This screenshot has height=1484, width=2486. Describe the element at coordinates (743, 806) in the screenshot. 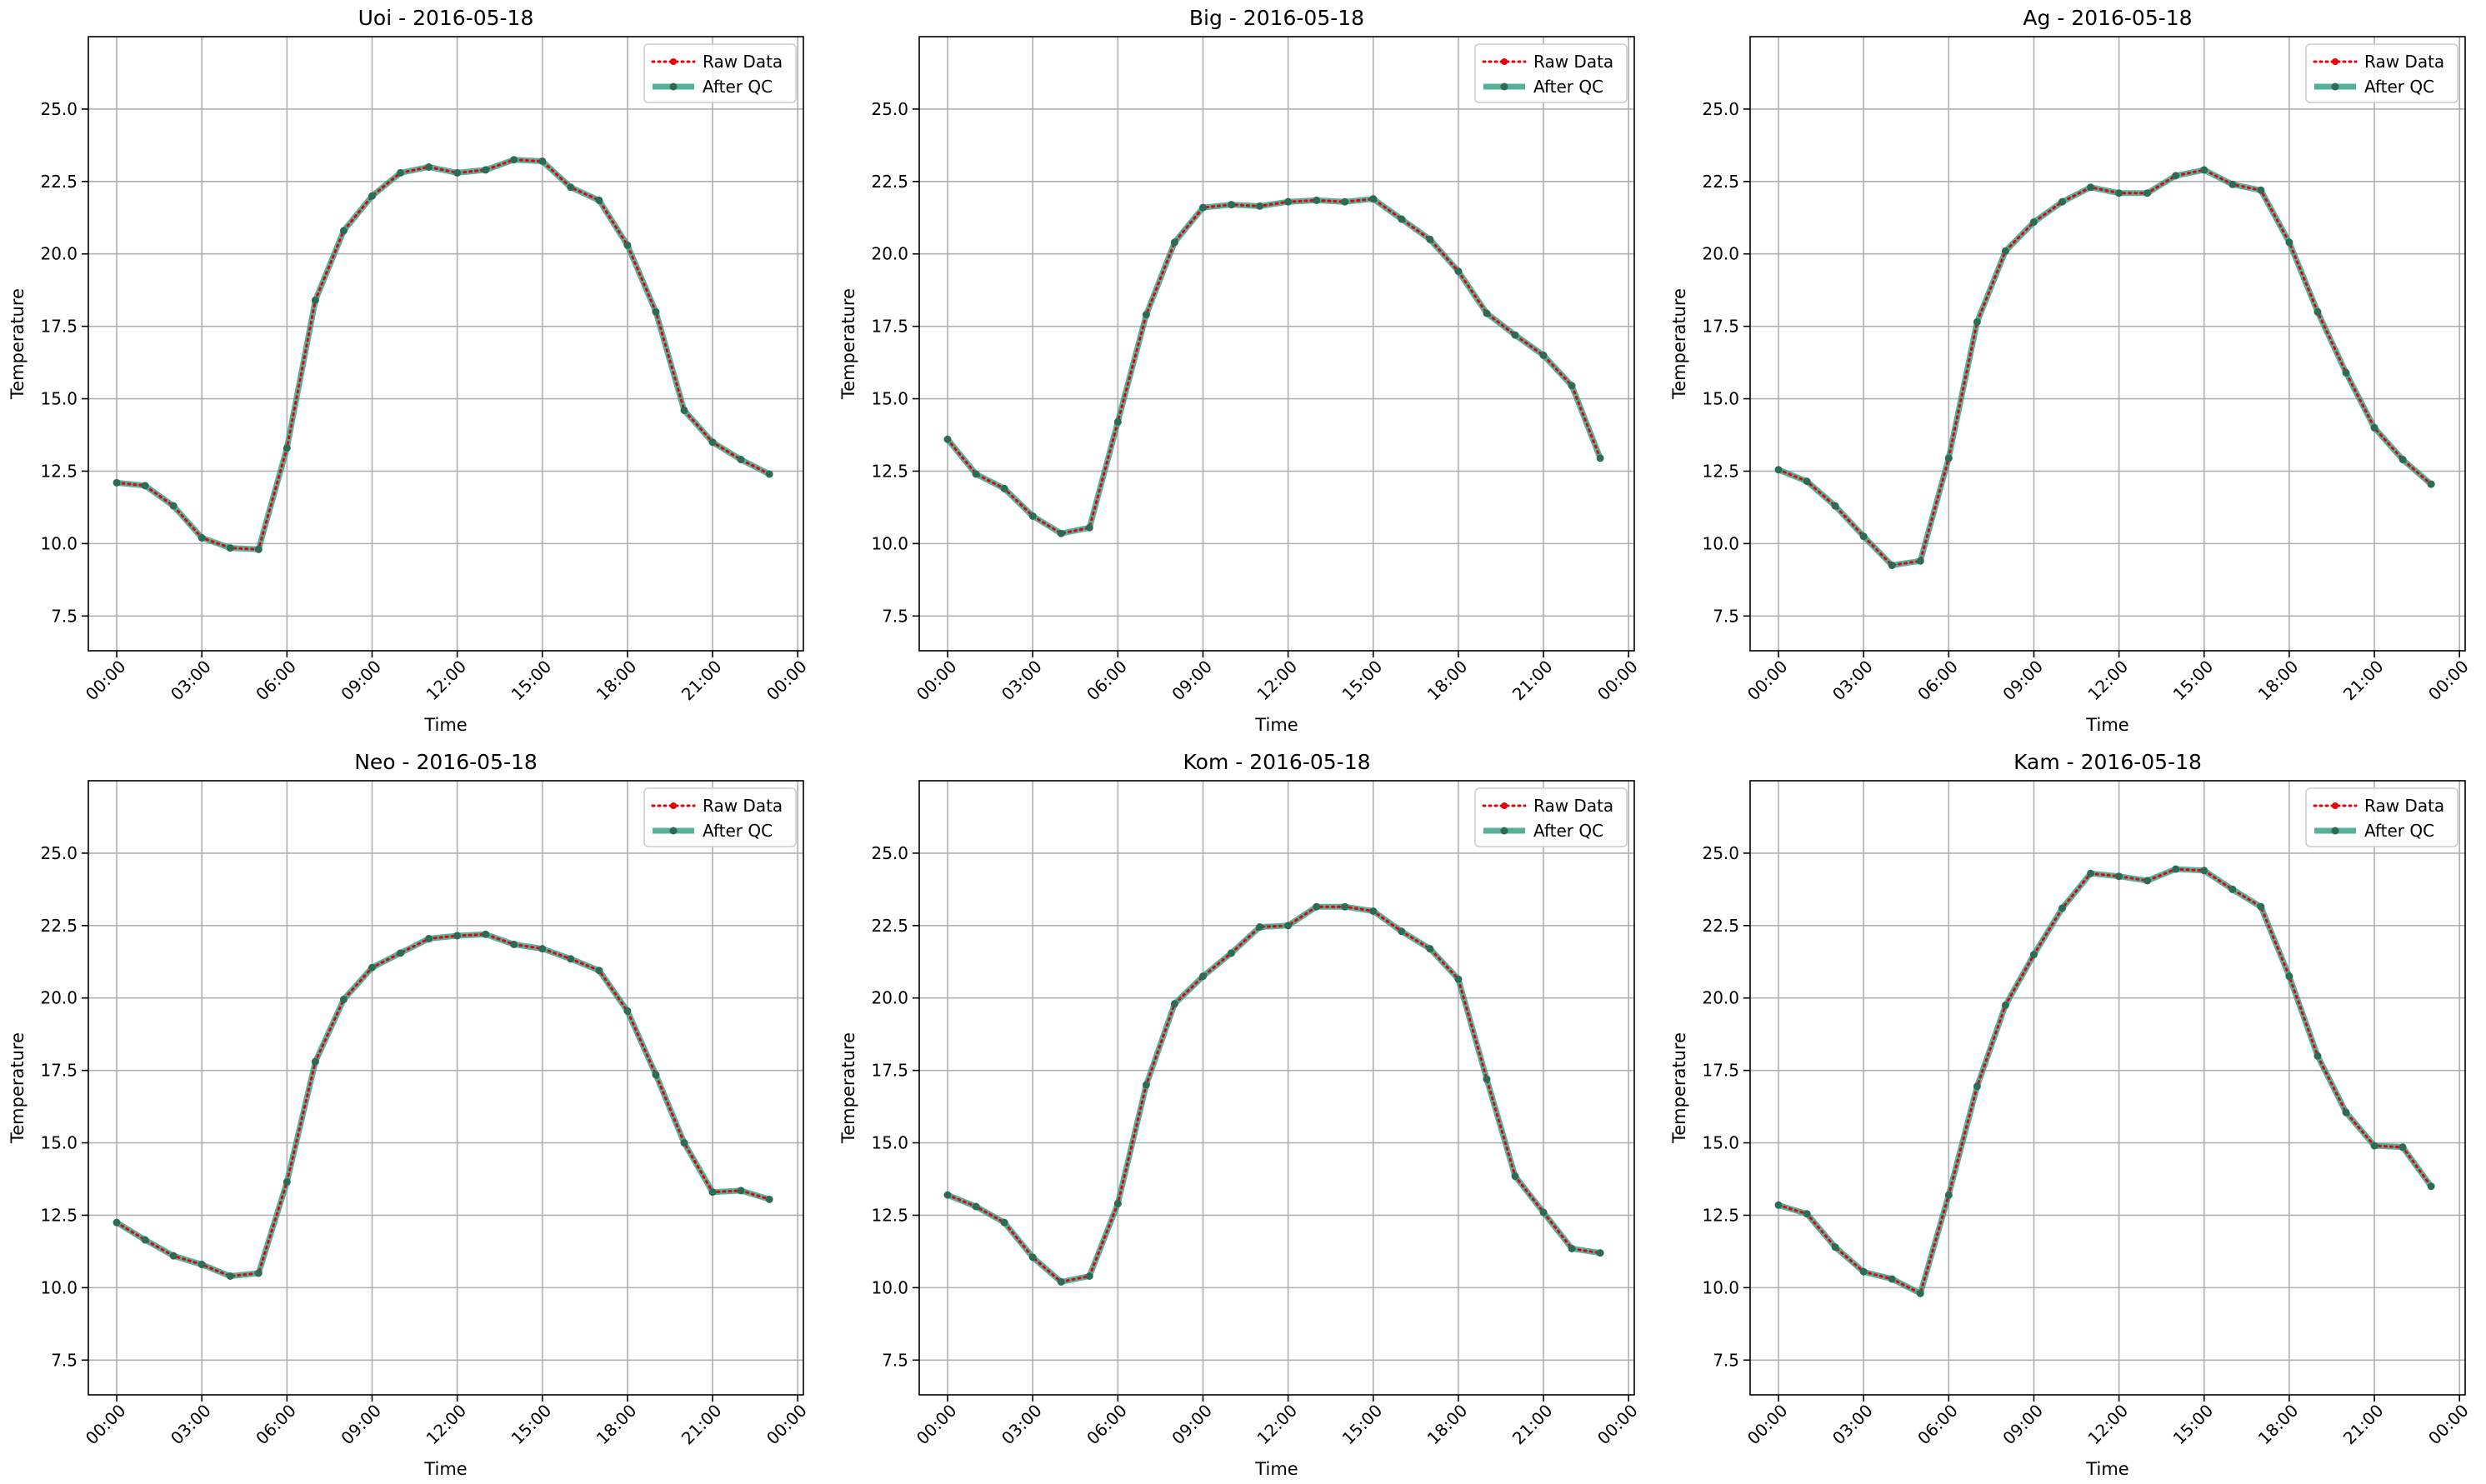

I see `legend-label-raw-data: Raw Data` at that location.